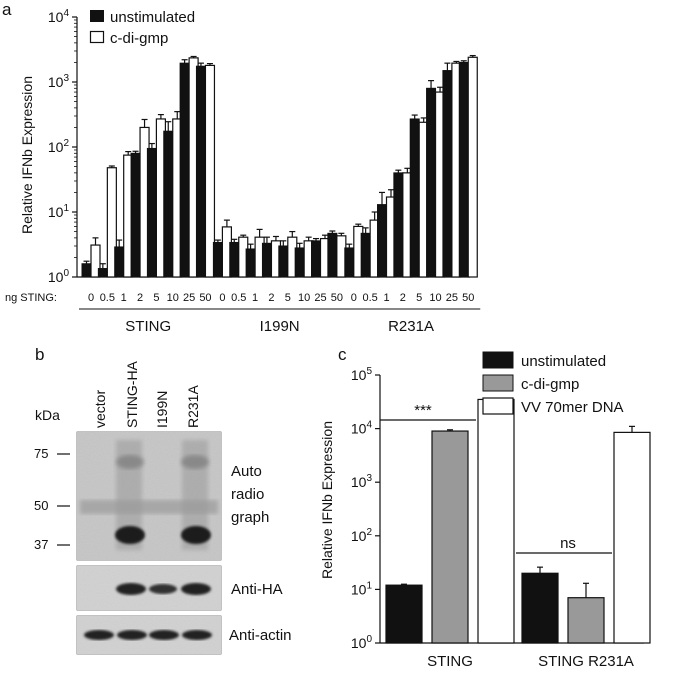  I want to click on c-y-tick-label-5: 10⁵, so click(362, 374).